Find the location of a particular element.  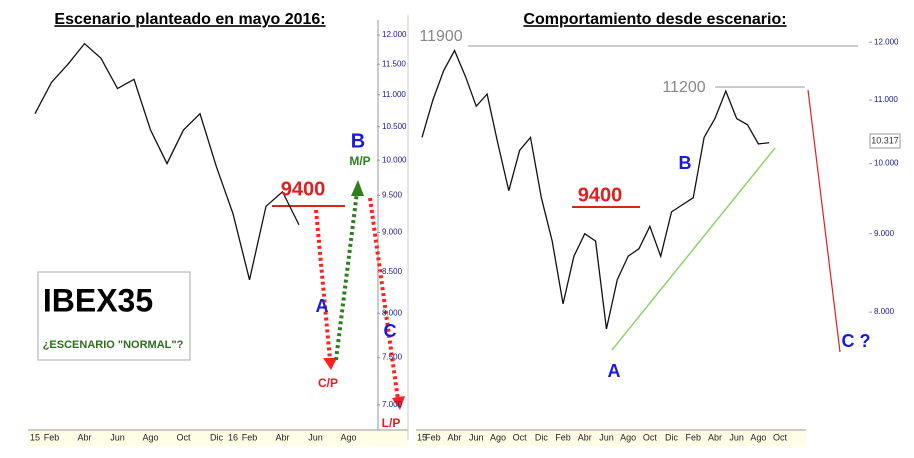

annotation: C is located at coordinates (390, 331).